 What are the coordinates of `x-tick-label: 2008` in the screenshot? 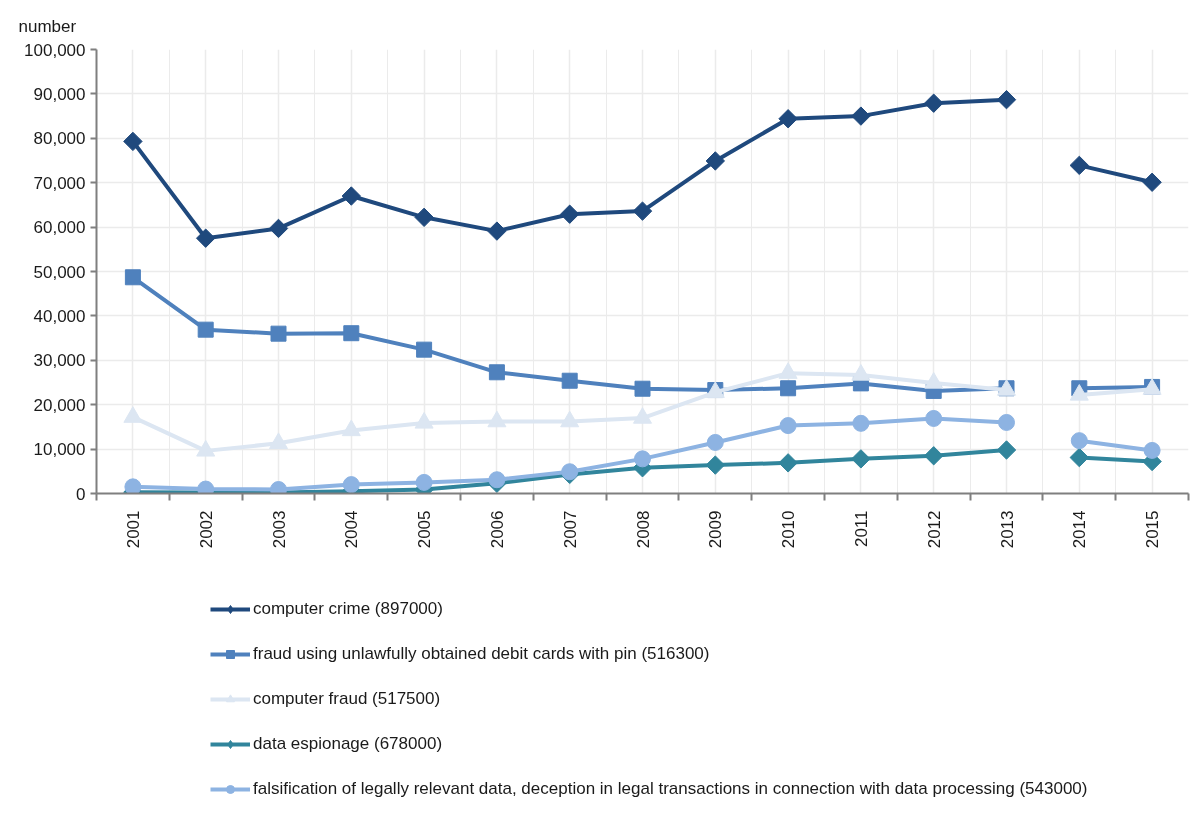 It's located at (643, 529).